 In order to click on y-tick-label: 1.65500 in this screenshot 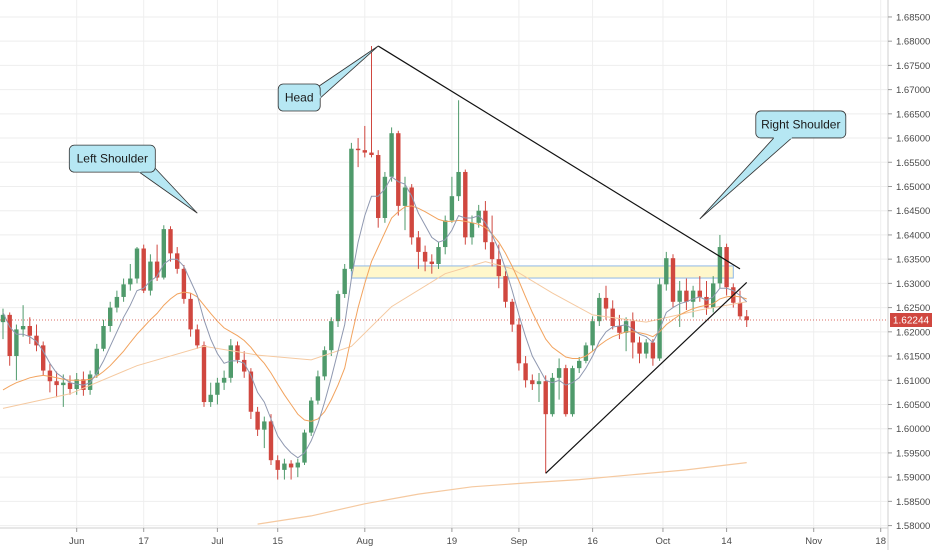, I will do `click(913, 163)`.